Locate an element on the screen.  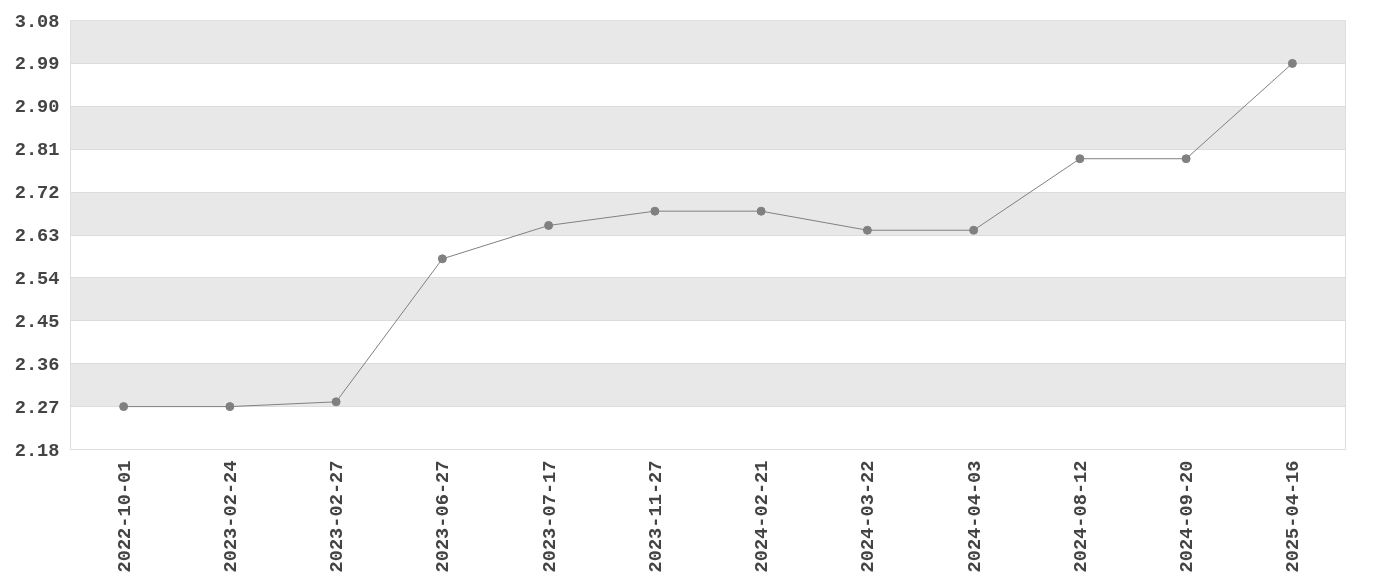
x-tick-label: 2023-06-27 is located at coordinates (443, 516).